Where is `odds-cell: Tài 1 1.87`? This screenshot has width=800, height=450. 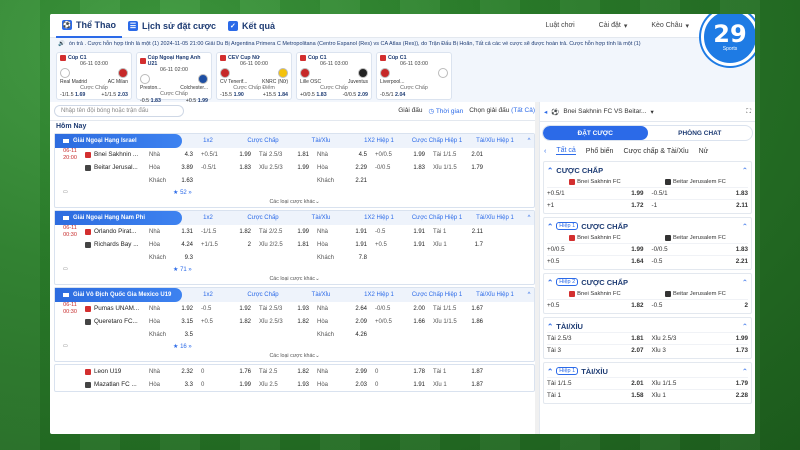 odds-cell: Tài 1 1.87 is located at coordinates (458, 371).